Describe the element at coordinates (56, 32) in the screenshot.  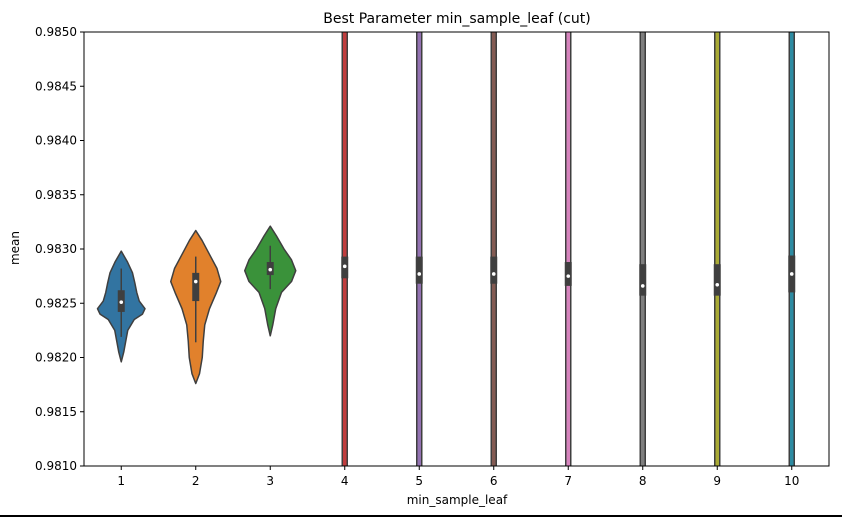
I see `y-tick-label: 0.9850` at that location.